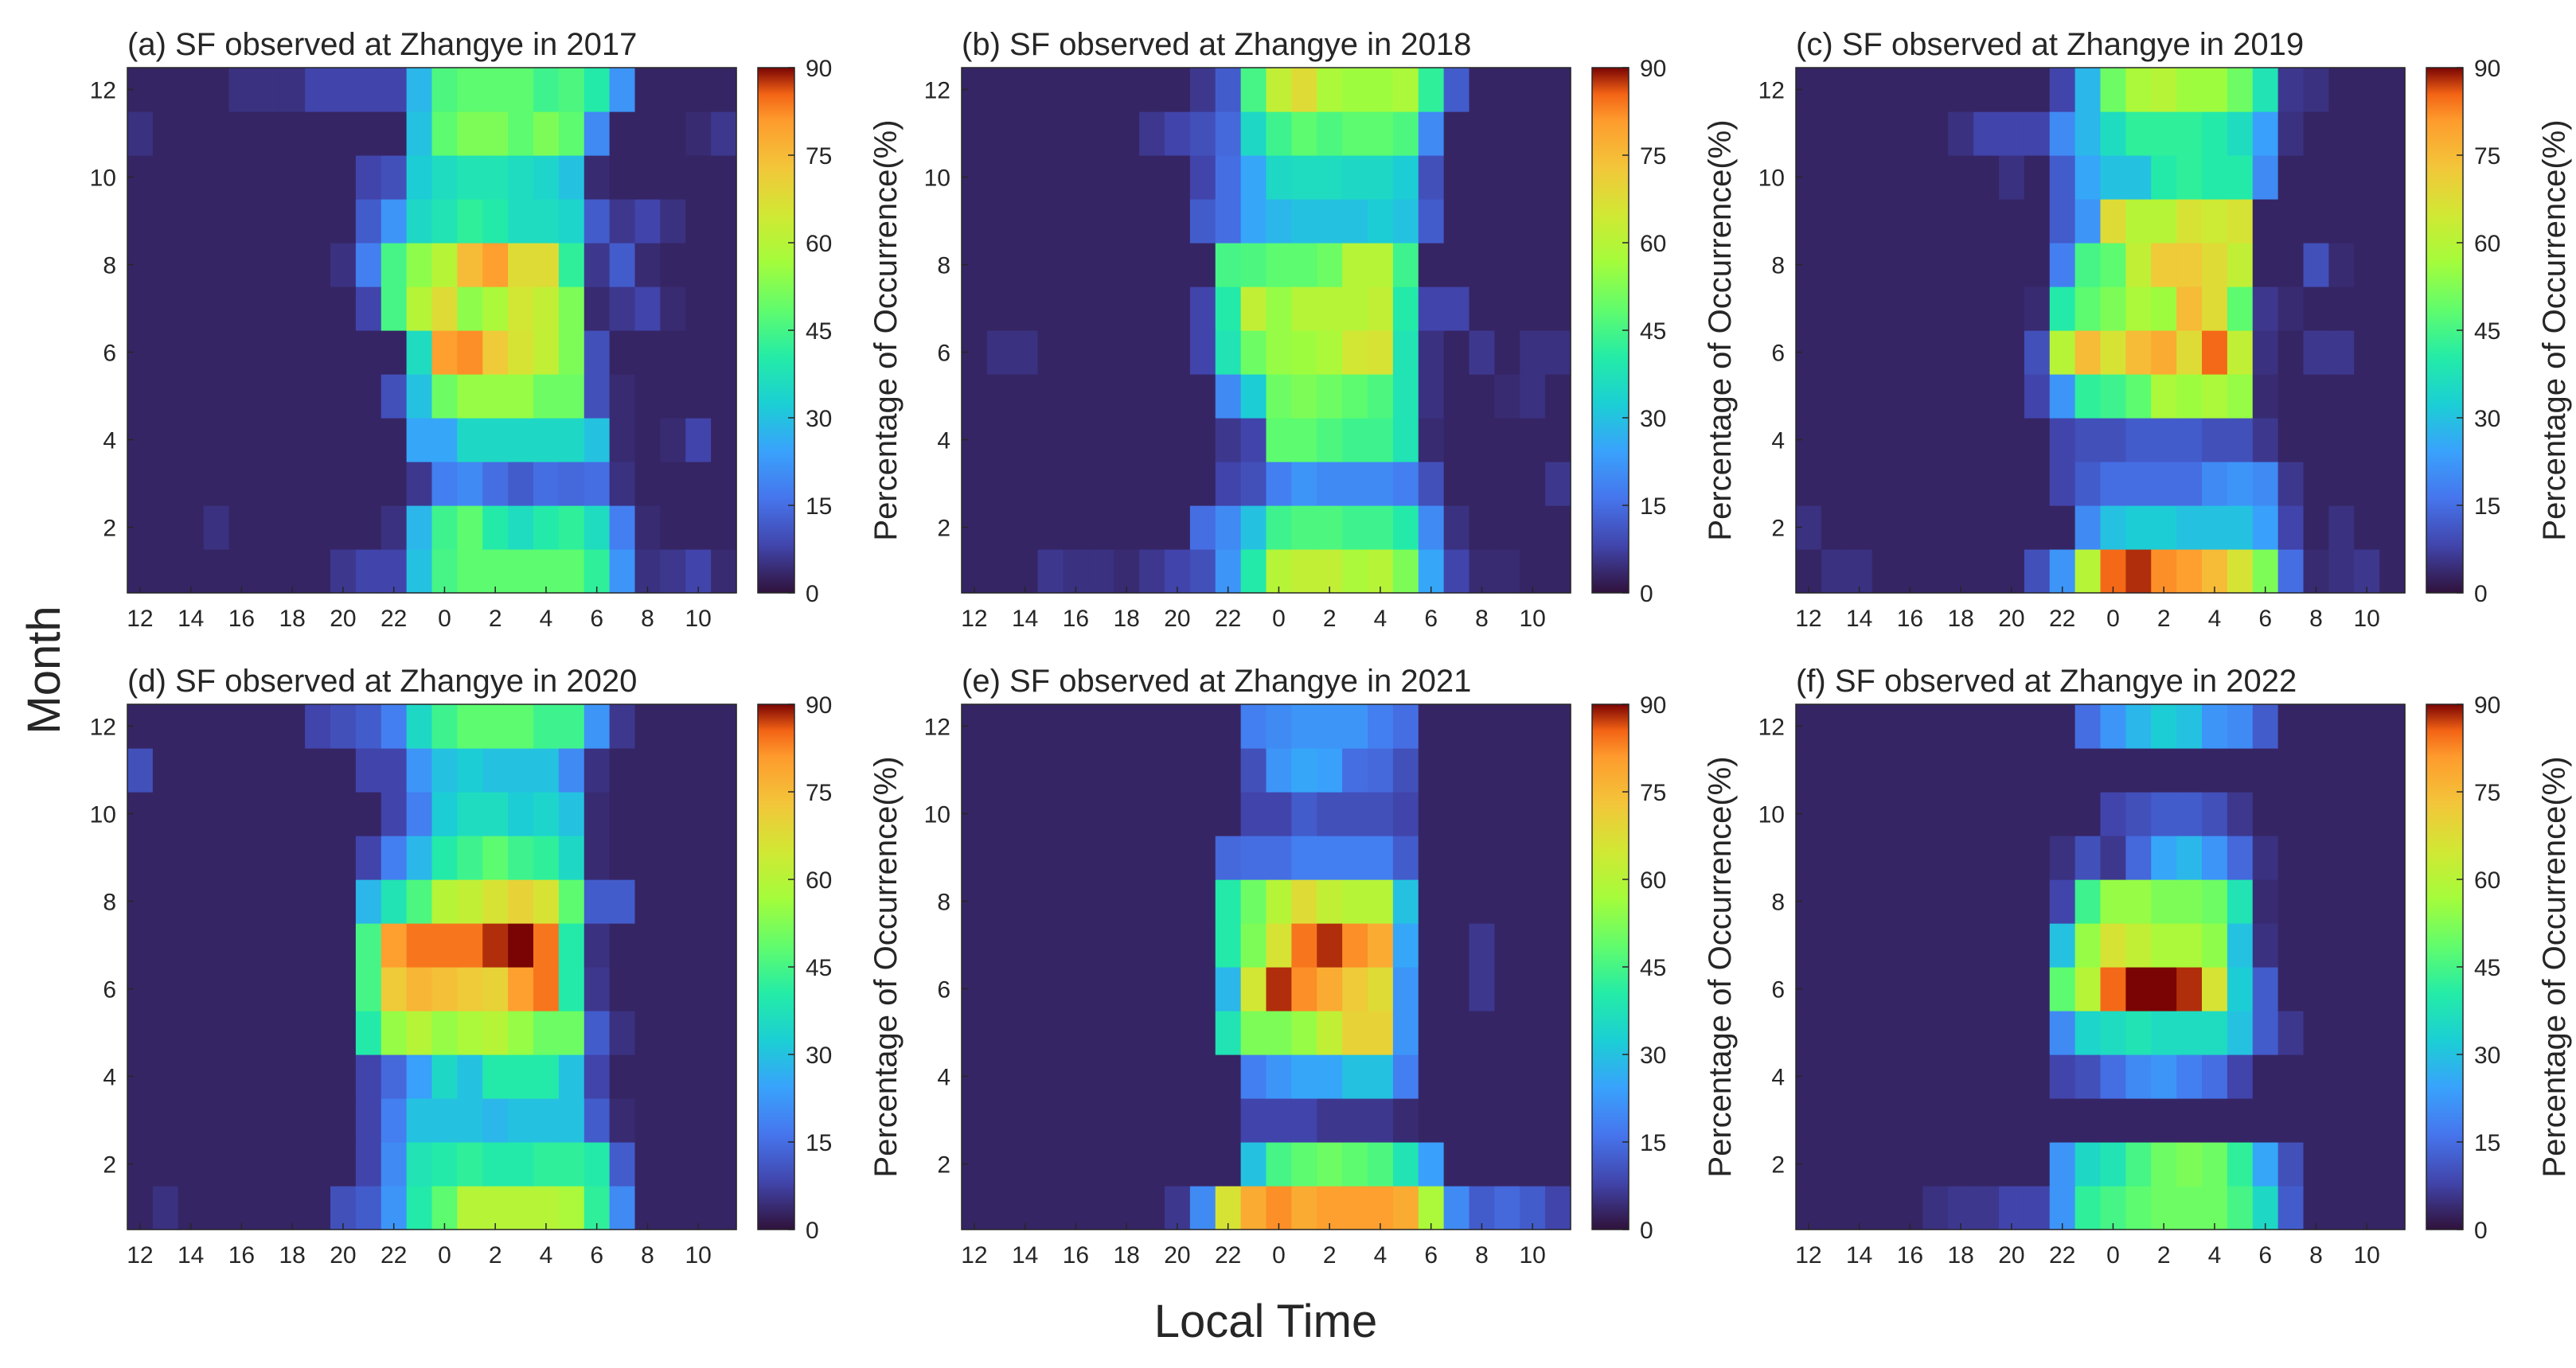 The height and width of the screenshot is (1368, 2576). Describe the element at coordinates (1533, 1255) in the screenshot. I see `x-tick-label: 10` at that location.